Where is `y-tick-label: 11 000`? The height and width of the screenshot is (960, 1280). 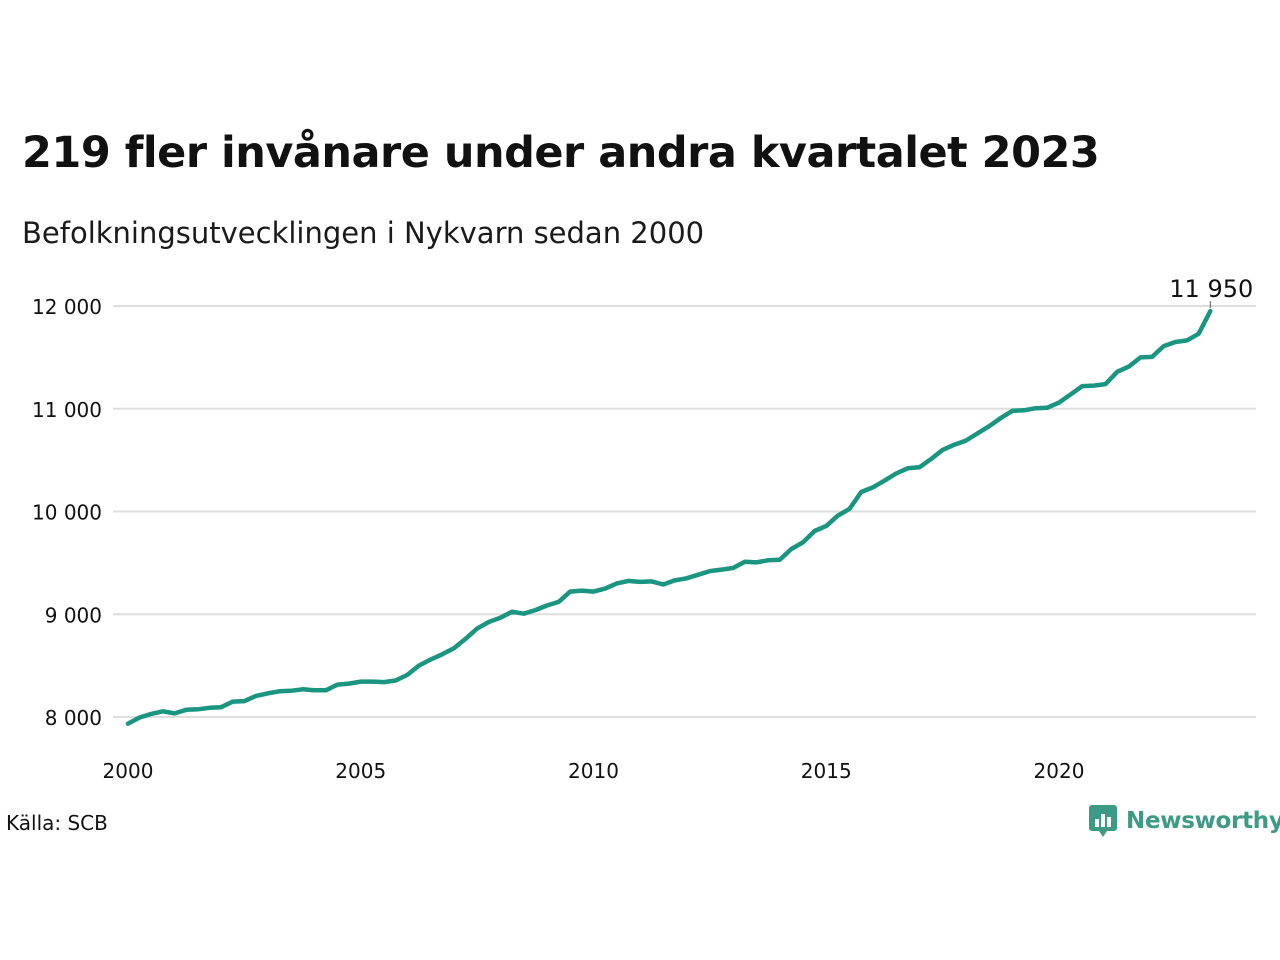
y-tick-label: 11 000 is located at coordinates (67, 410).